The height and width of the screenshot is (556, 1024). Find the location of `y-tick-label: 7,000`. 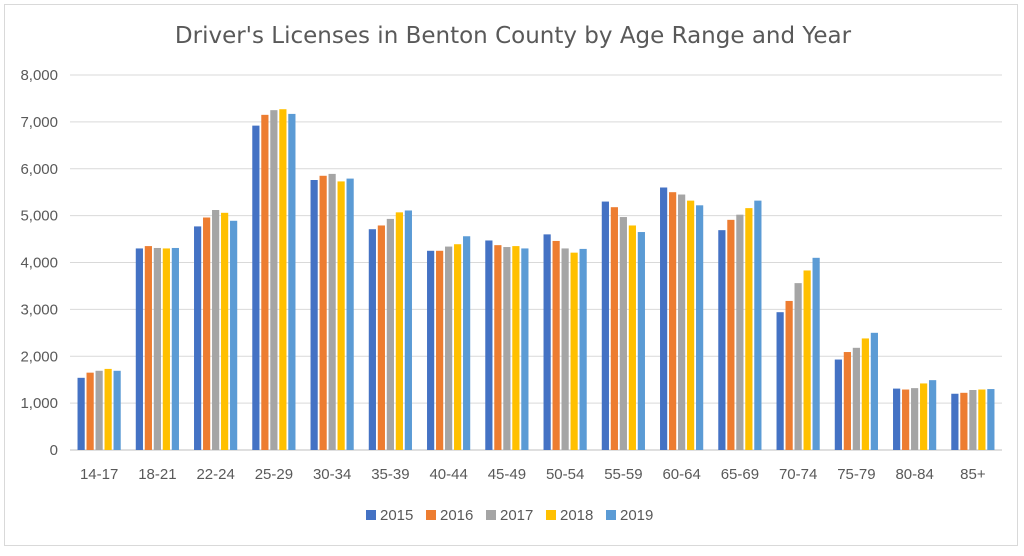

y-tick-label: 7,000 is located at coordinates (39, 122).